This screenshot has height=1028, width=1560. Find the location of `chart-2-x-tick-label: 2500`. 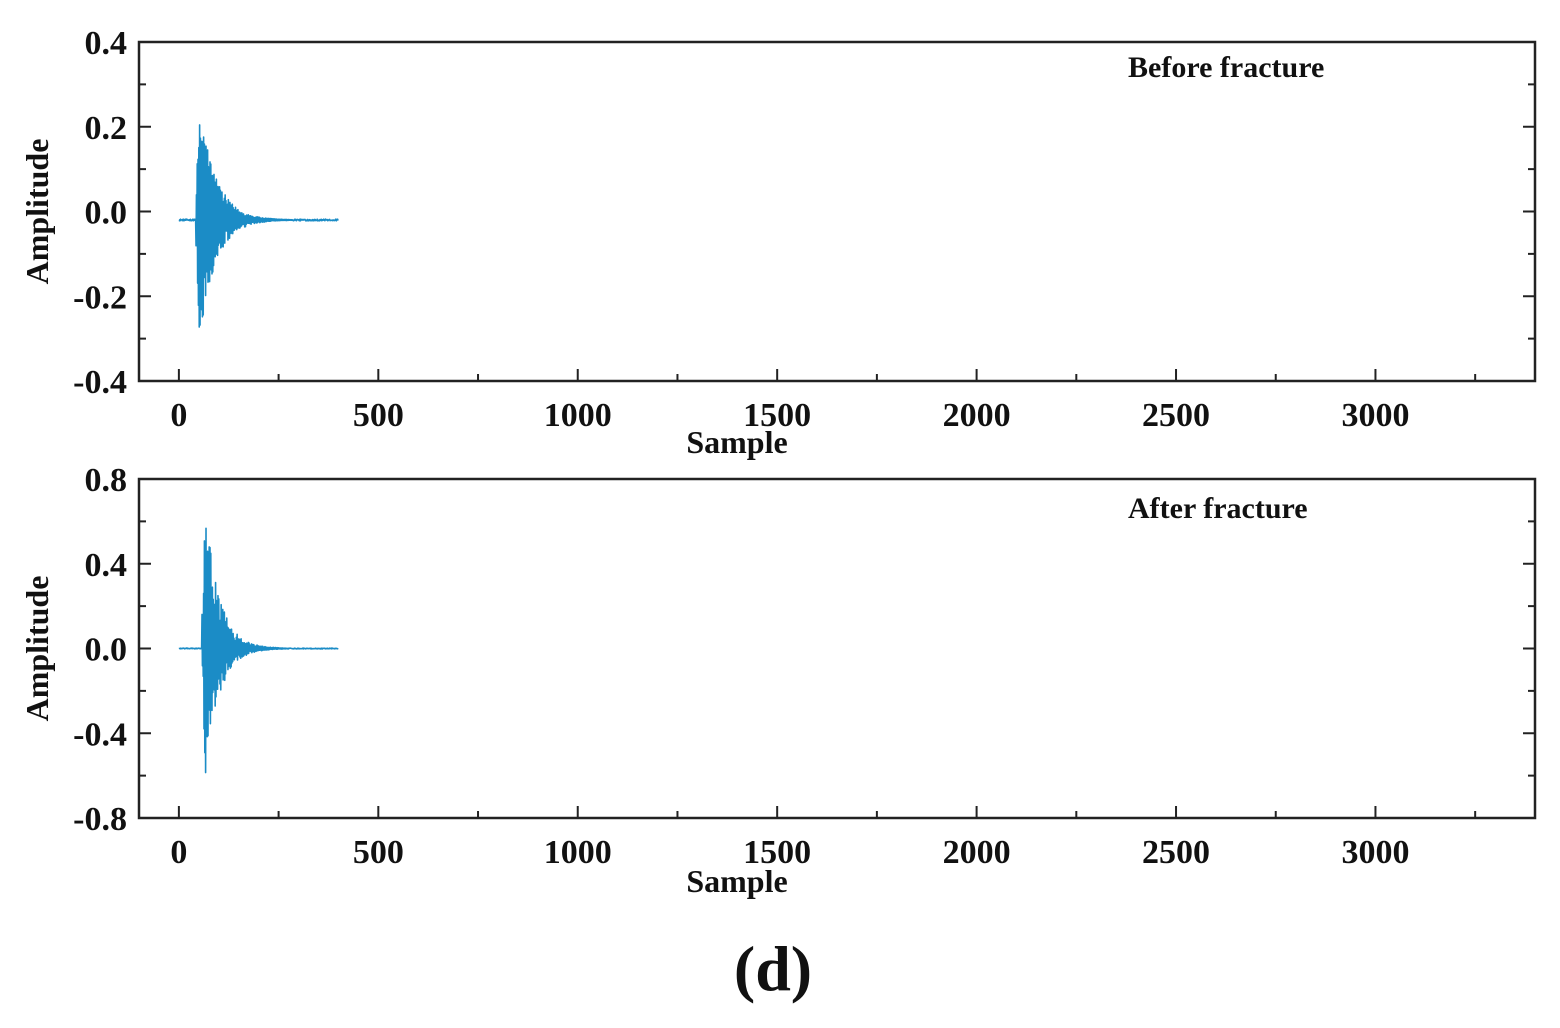

chart-2-x-tick-label: 2500 is located at coordinates (1176, 852).